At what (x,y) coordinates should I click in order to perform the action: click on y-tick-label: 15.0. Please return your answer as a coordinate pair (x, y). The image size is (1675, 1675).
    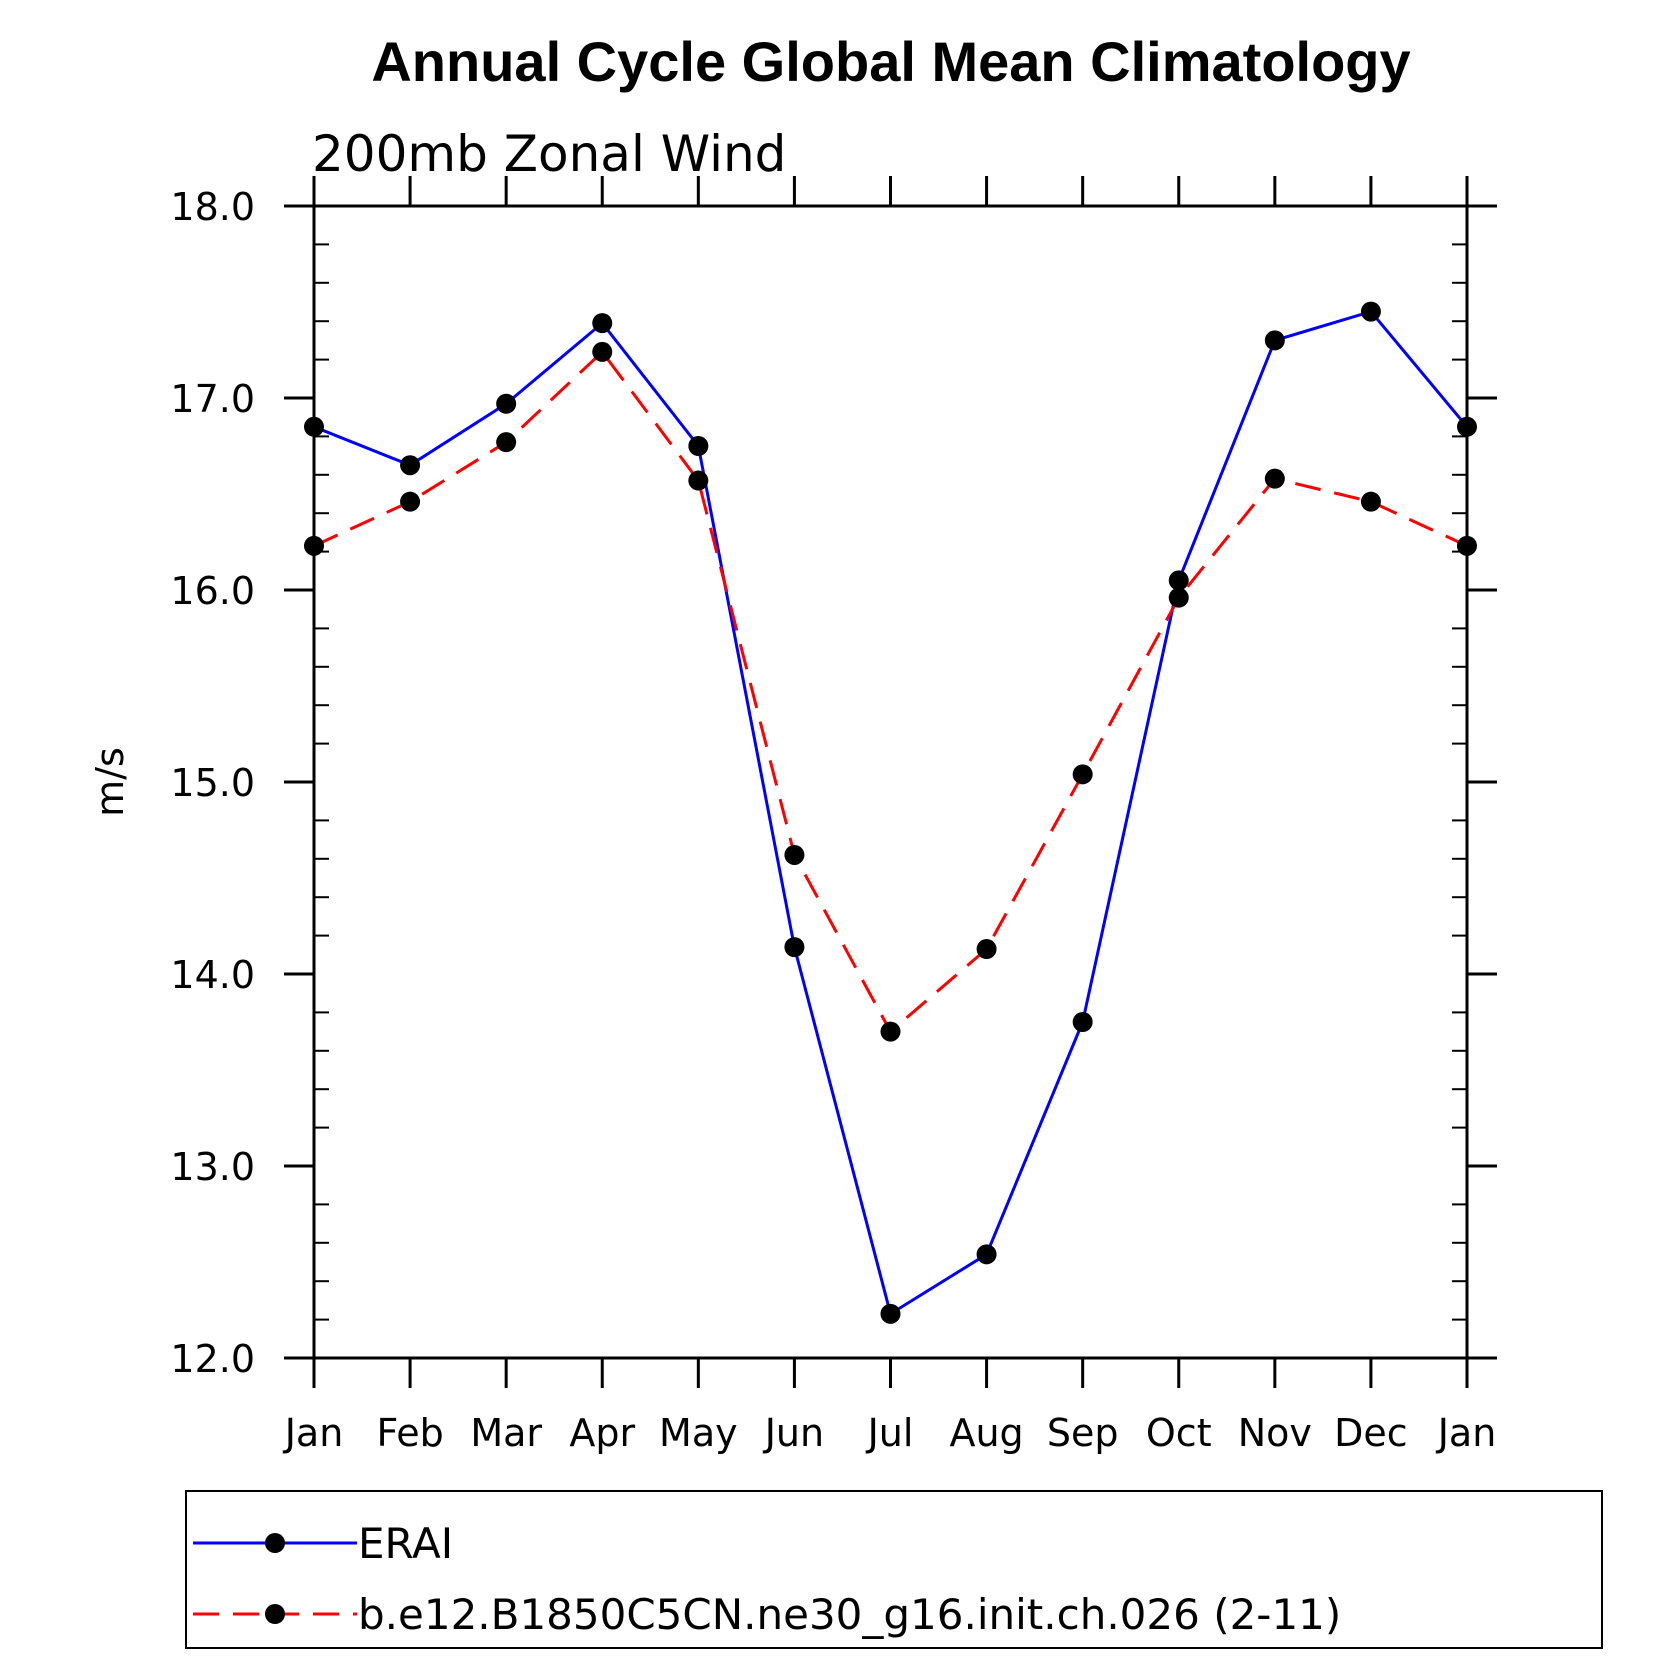
    Looking at the image, I should click on (212, 783).